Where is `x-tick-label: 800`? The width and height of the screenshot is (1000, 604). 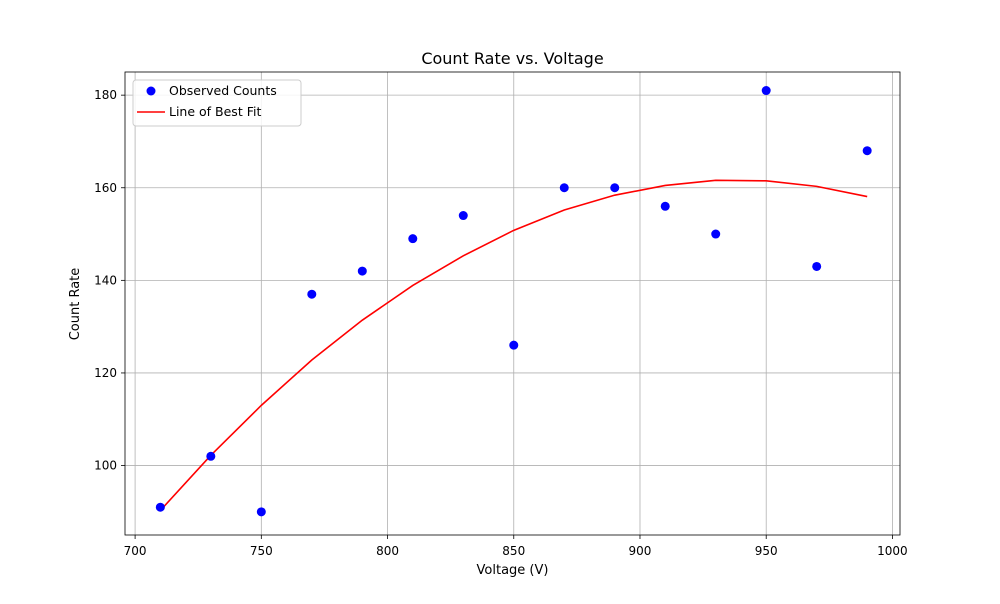
x-tick-label: 800 is located at coordinates (387, 551).